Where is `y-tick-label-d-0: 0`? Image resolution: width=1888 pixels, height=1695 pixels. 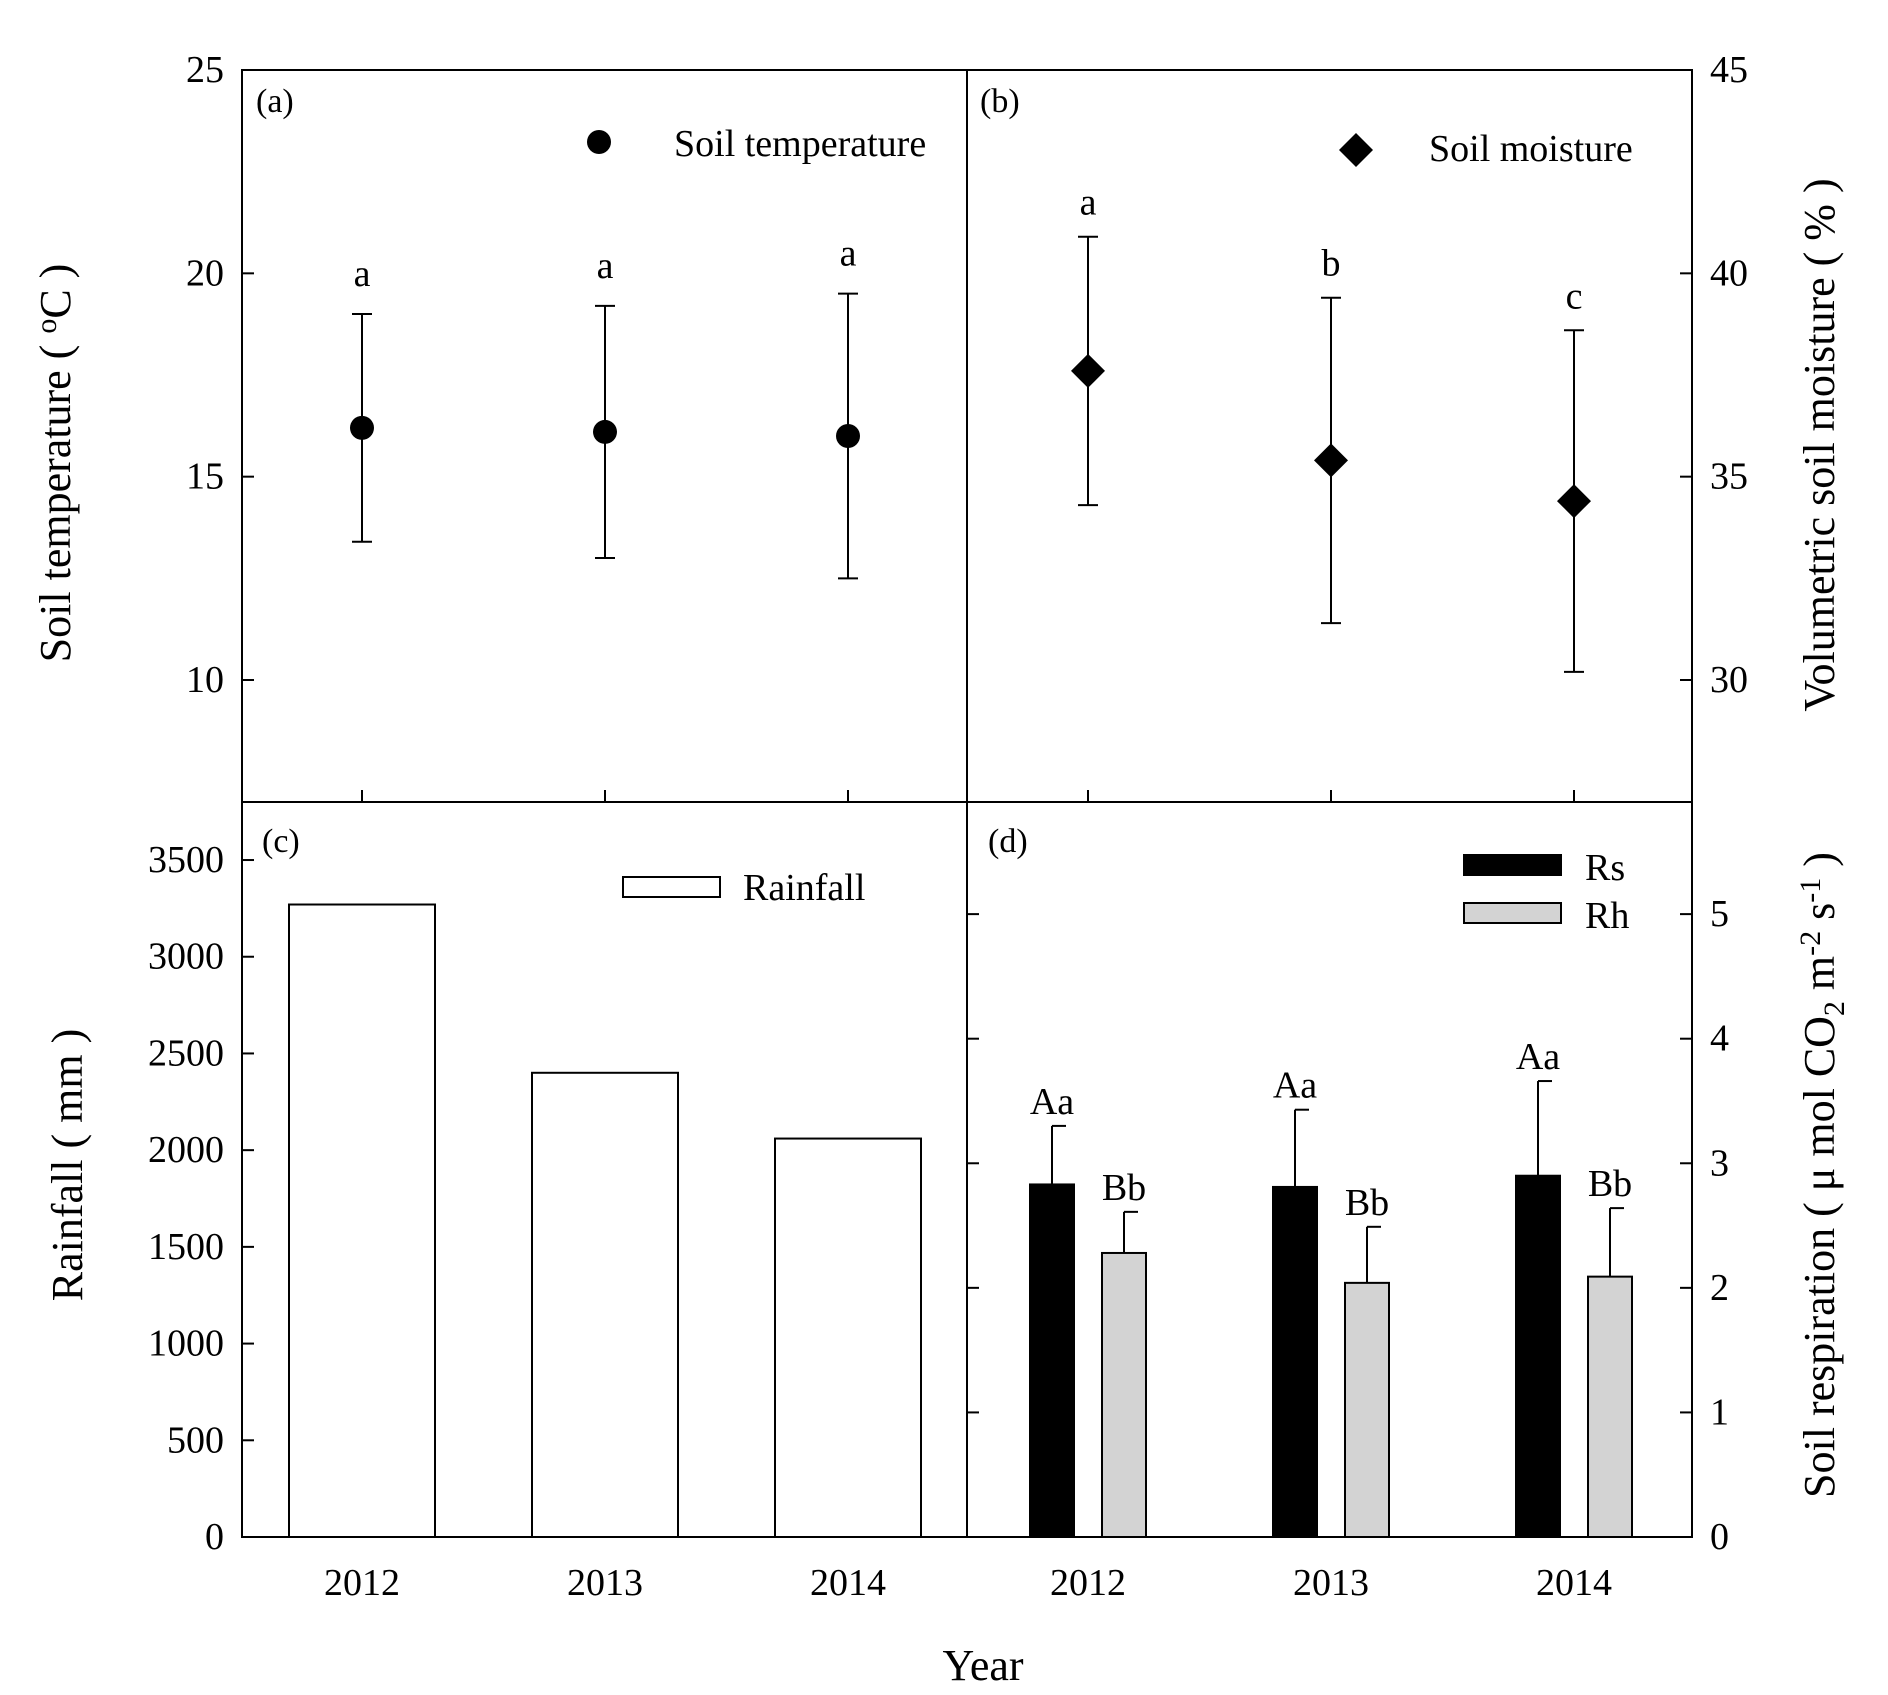
y-tick-label-d-0: 0 is located at coordinates (1719, 1537).